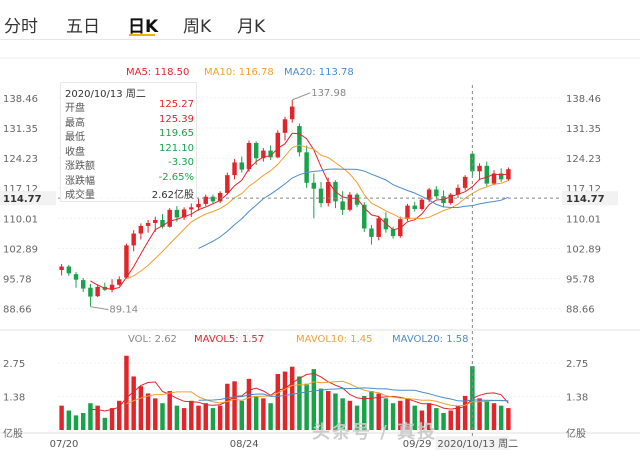 The height and width of the screenshot is (455, 640). Describe the element at coordinates (239, 72) in the screenshot. I see `ma-legend-item: MA10: 116.78` at that location.